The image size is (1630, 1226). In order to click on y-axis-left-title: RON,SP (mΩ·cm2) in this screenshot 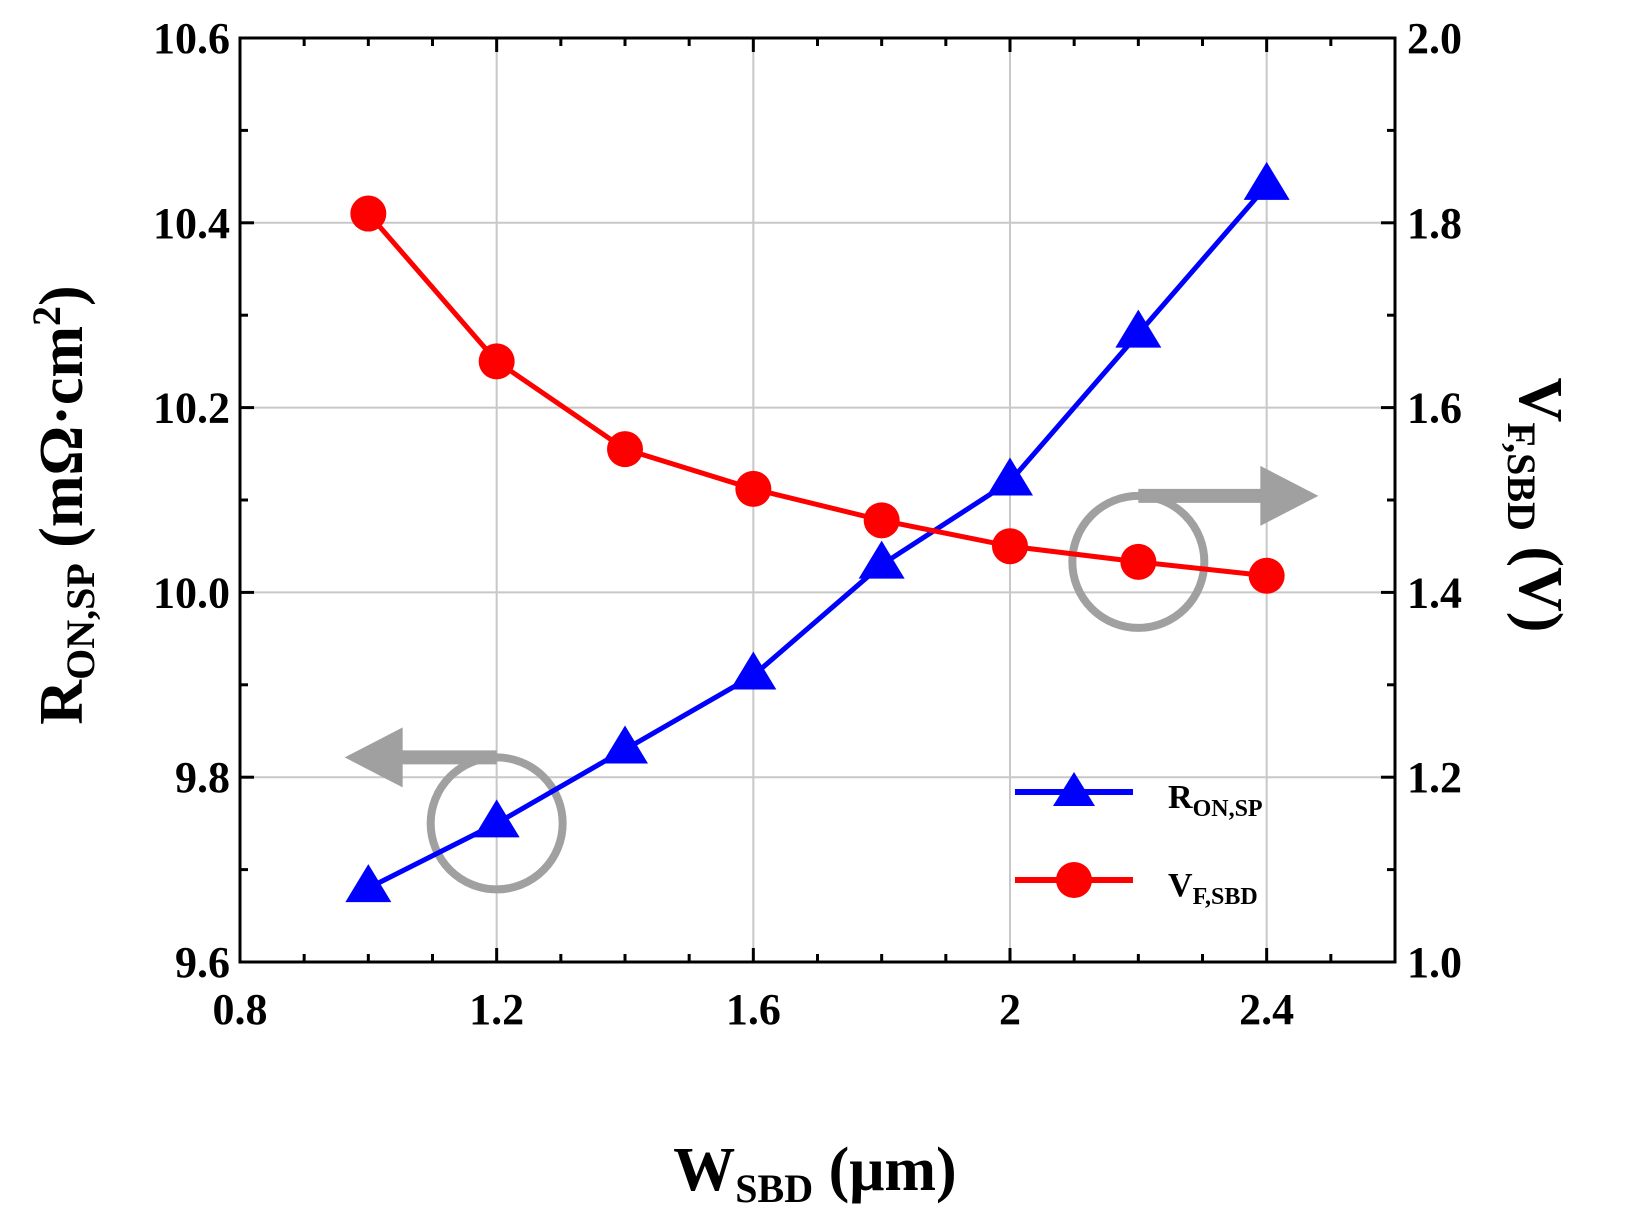, I will do `click(63, 504)`.